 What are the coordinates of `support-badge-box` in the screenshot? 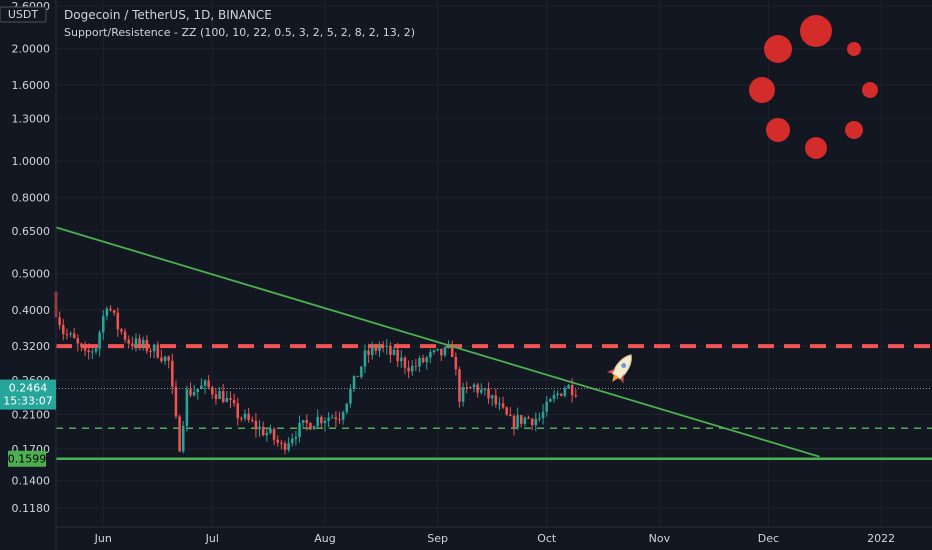 It's located at (27, 458).